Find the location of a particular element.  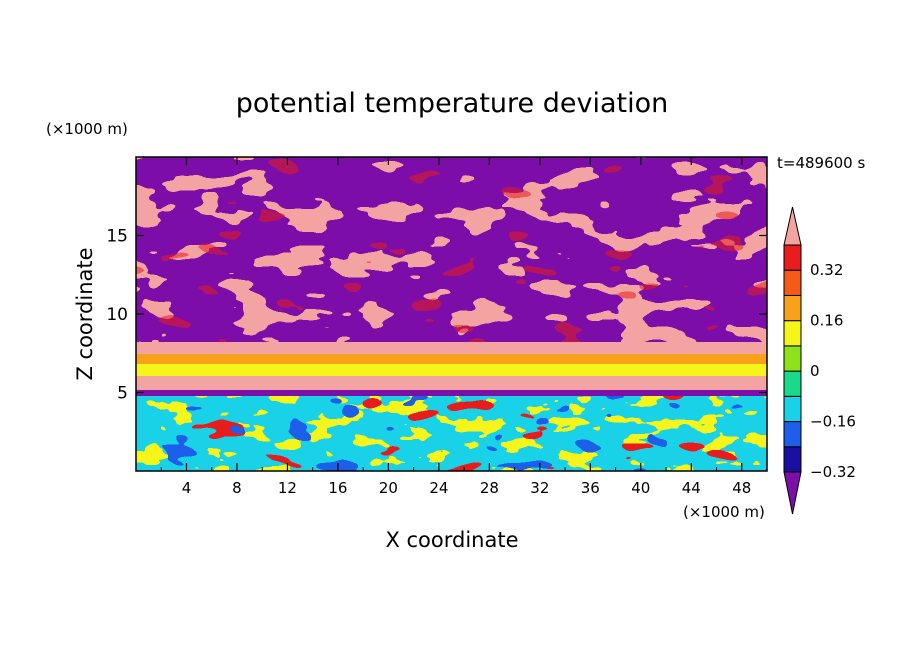

time-label: t=489600 s is located at coordinates (821, 163).